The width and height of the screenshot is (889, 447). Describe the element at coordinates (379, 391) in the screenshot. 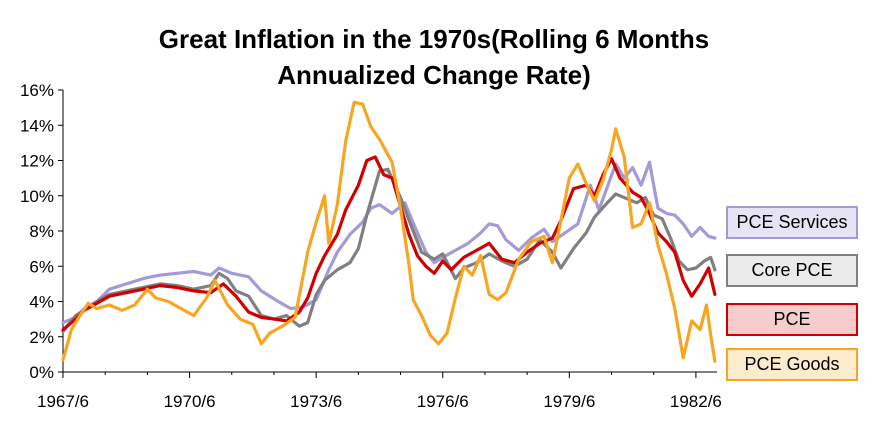

I see `x-axis: 1967/6 1970/6 1973/6 1976/6 1979/6 1982/6` at that location.